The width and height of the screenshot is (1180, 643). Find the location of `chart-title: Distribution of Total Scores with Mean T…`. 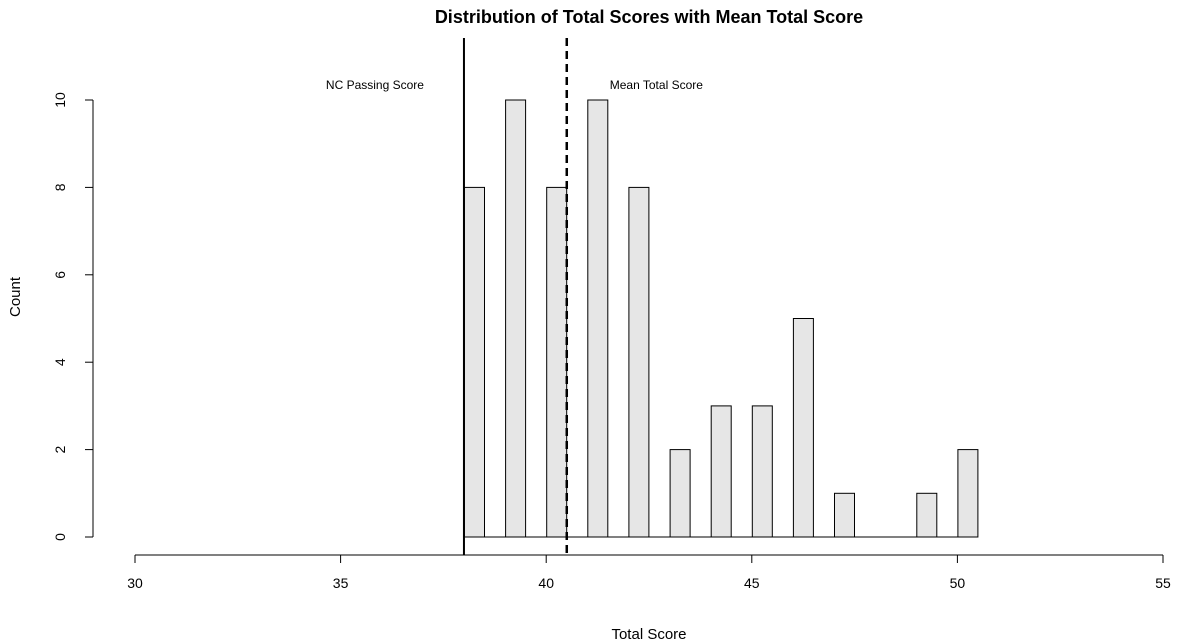

chart-title: Distribution of Total Scores with Mean T… is located at coordinates (649, 17).